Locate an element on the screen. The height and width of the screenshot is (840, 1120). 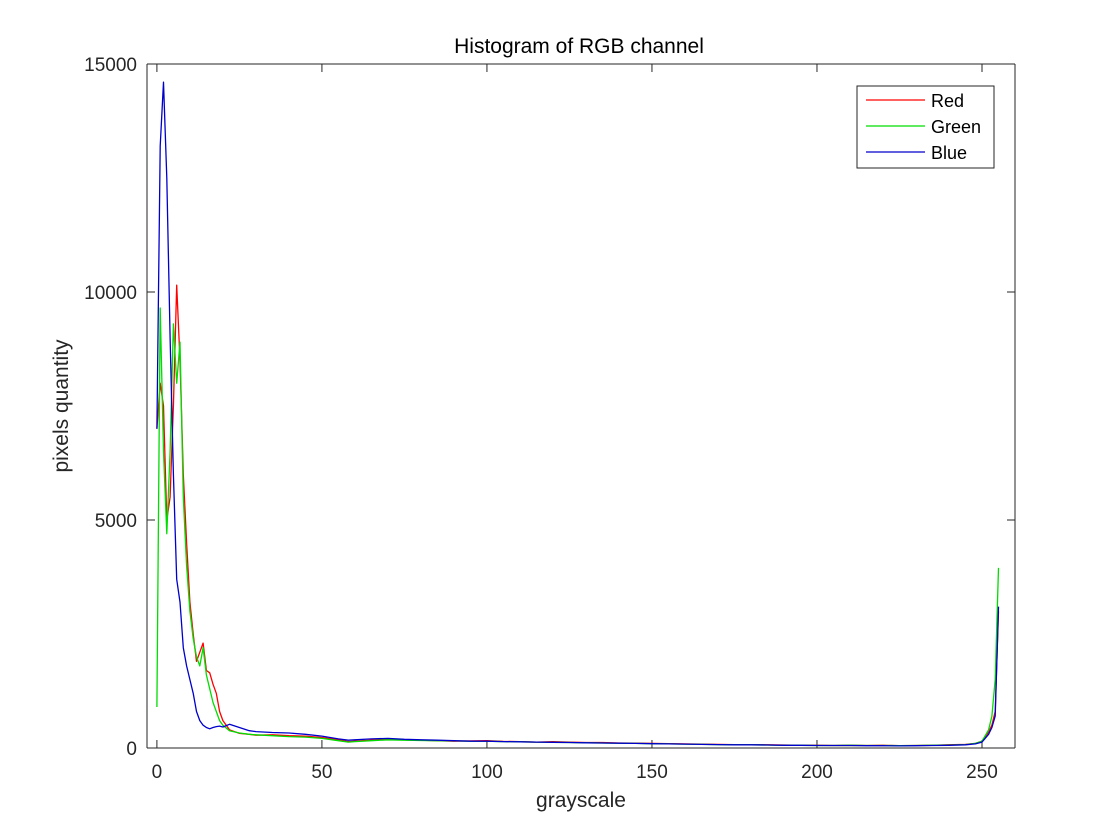
x-tick-label: 0 is located at coordinates (157, 772).